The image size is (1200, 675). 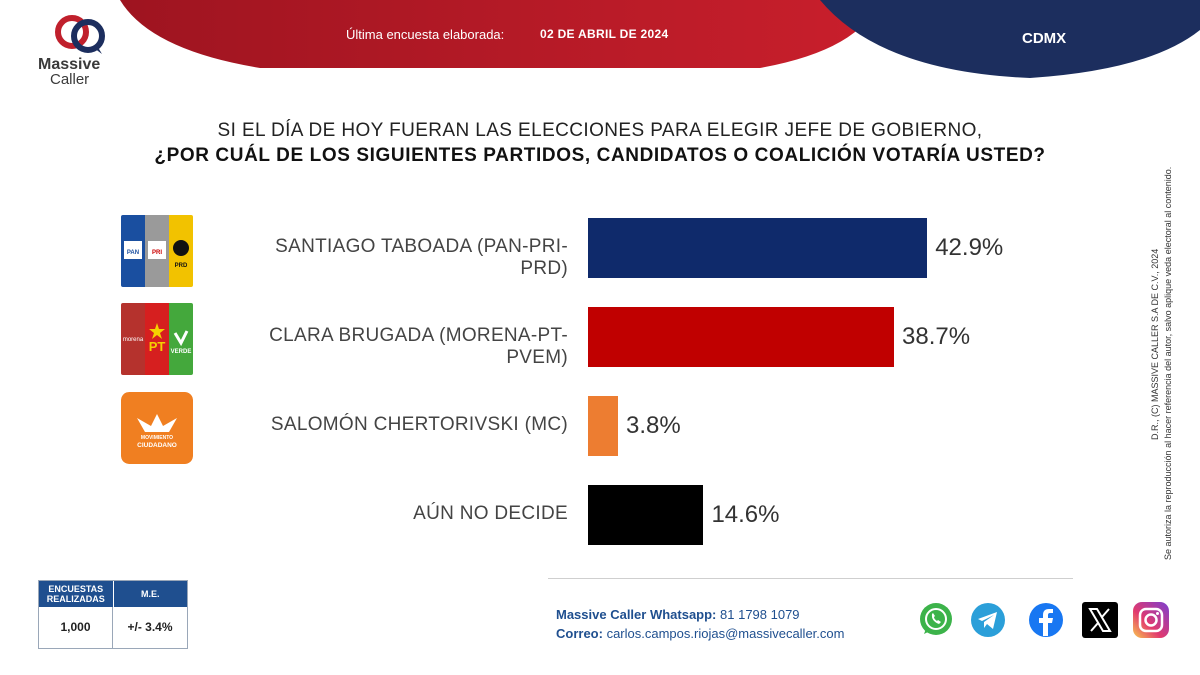 What do you see at coordinates (421, 257) in the screenshot?
I see `category-label: SANTIAGO TABOADA (PAN-PRI-PRD)` at bounding box center [421, 257].